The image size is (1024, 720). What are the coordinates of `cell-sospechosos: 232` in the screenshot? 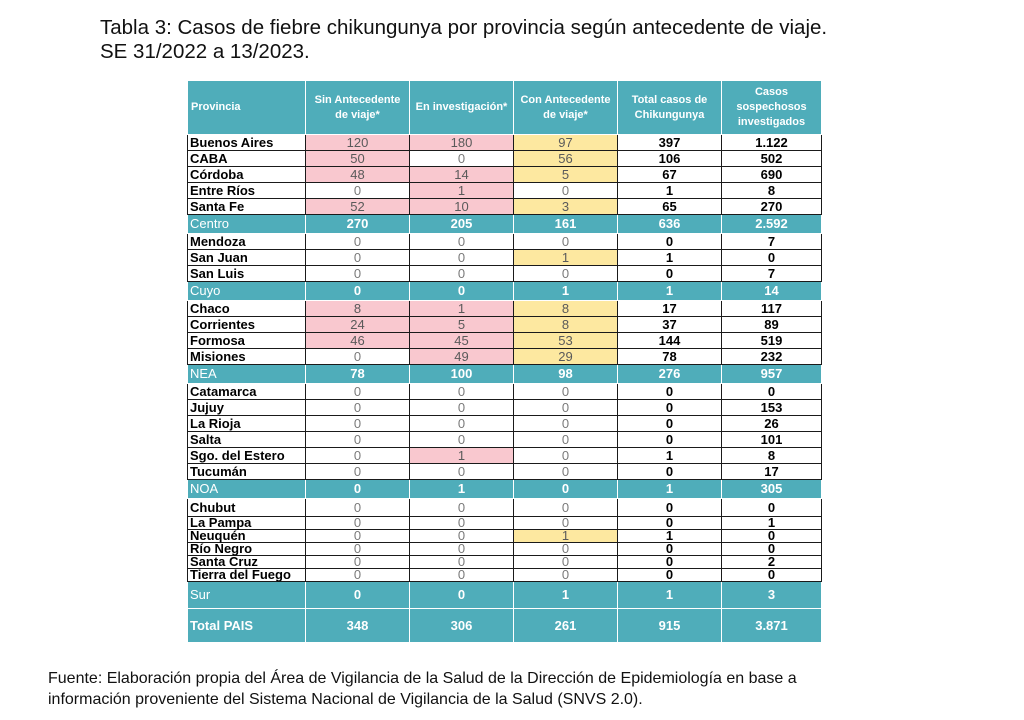 It's located at (771, 356).